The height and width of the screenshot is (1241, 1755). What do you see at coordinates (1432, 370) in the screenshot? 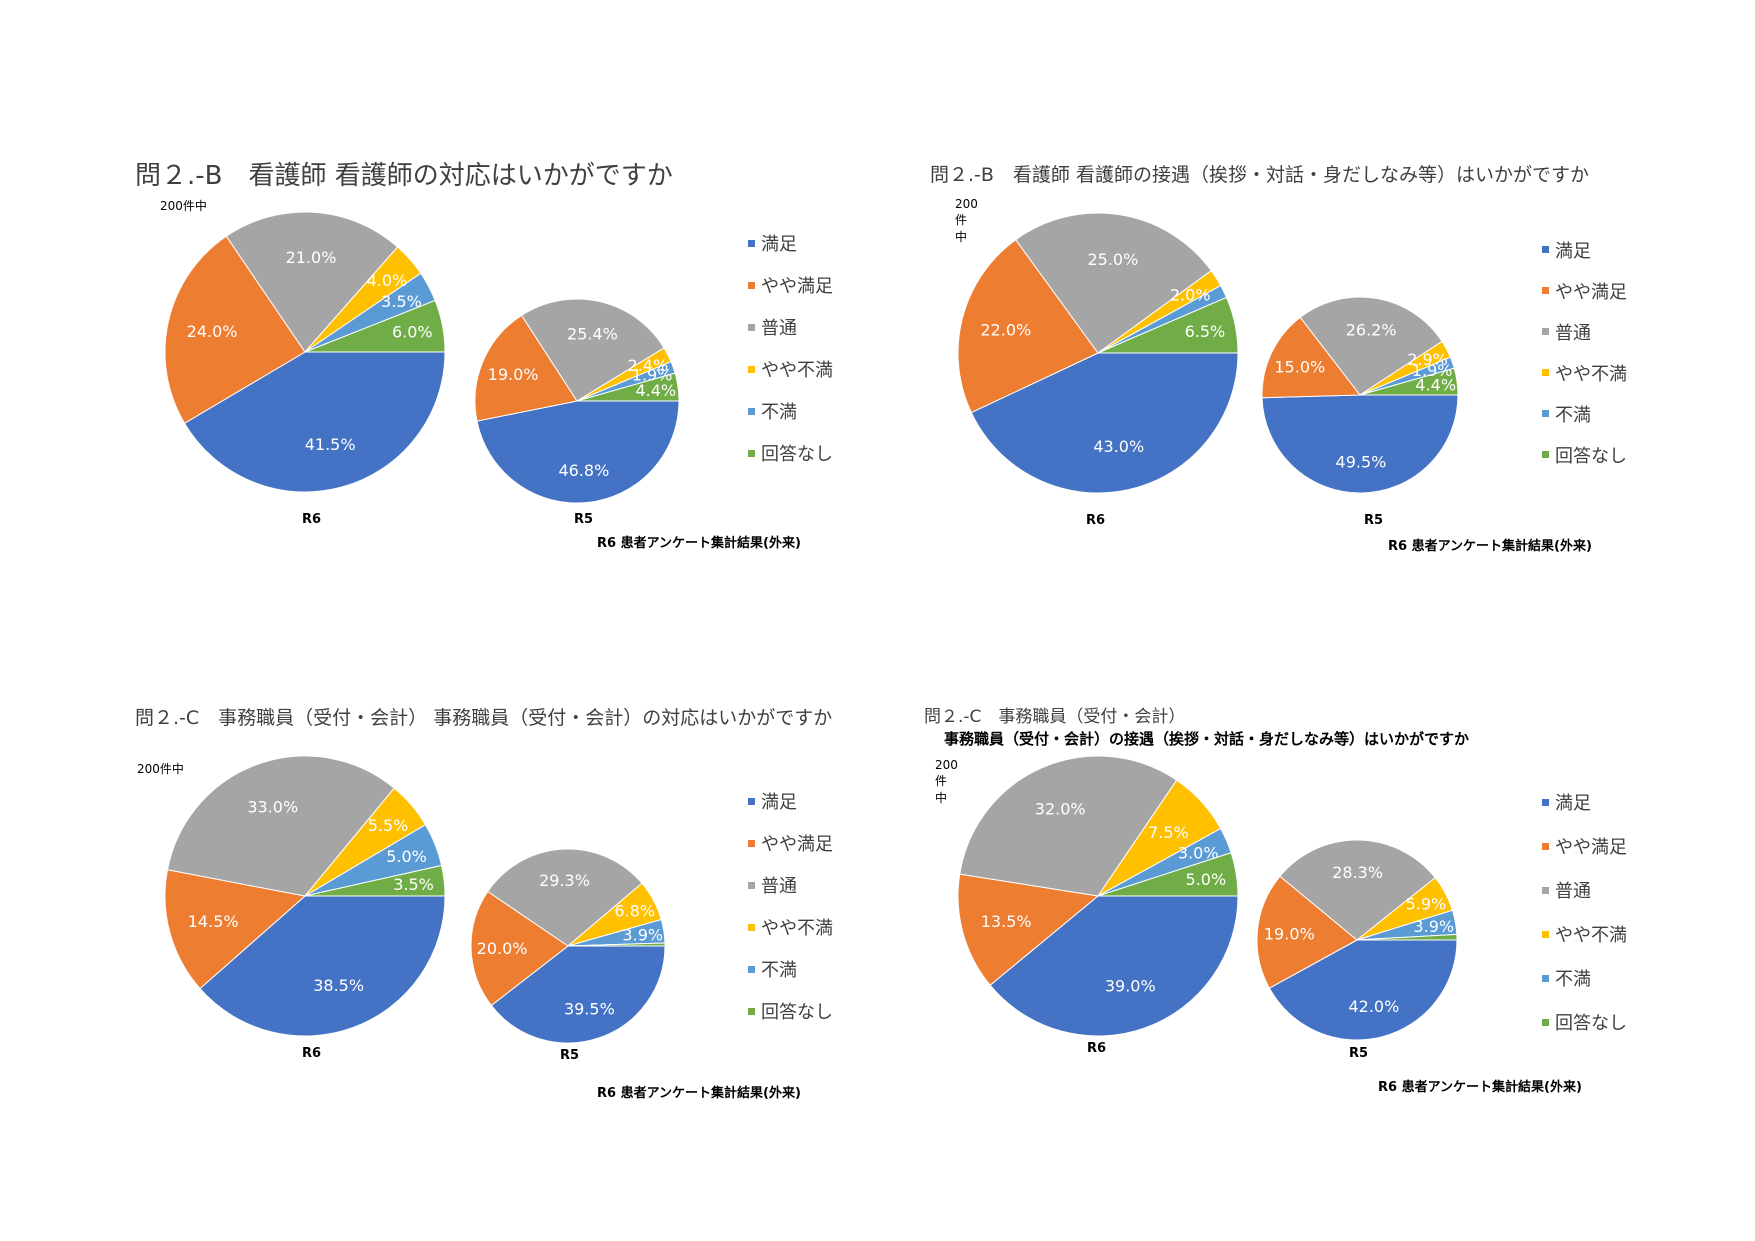
I see `data-label-fuman: 1.9%` at bounding box center [1432, 370].